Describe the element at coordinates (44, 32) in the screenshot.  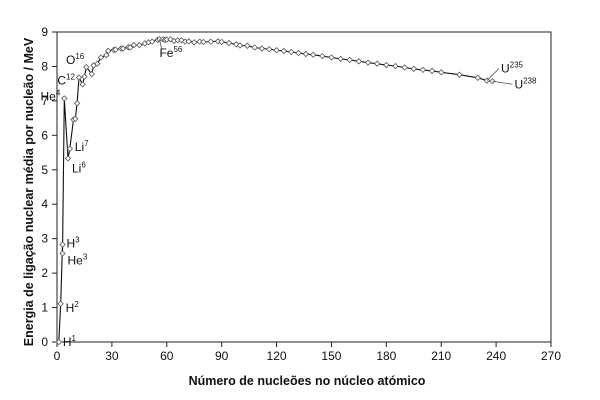
I see `y-tick-label: 9` at that location.